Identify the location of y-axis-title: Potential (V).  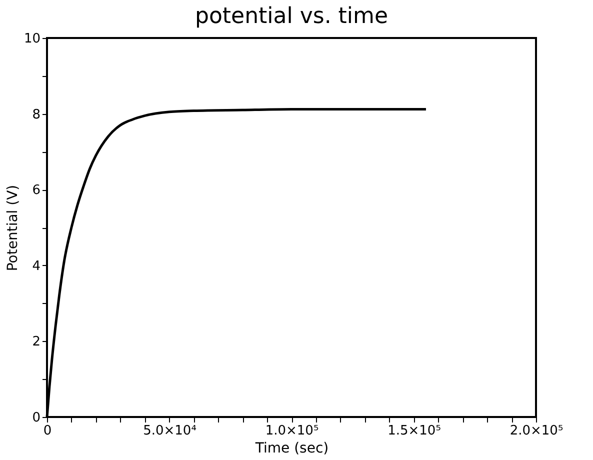
(12, 228).